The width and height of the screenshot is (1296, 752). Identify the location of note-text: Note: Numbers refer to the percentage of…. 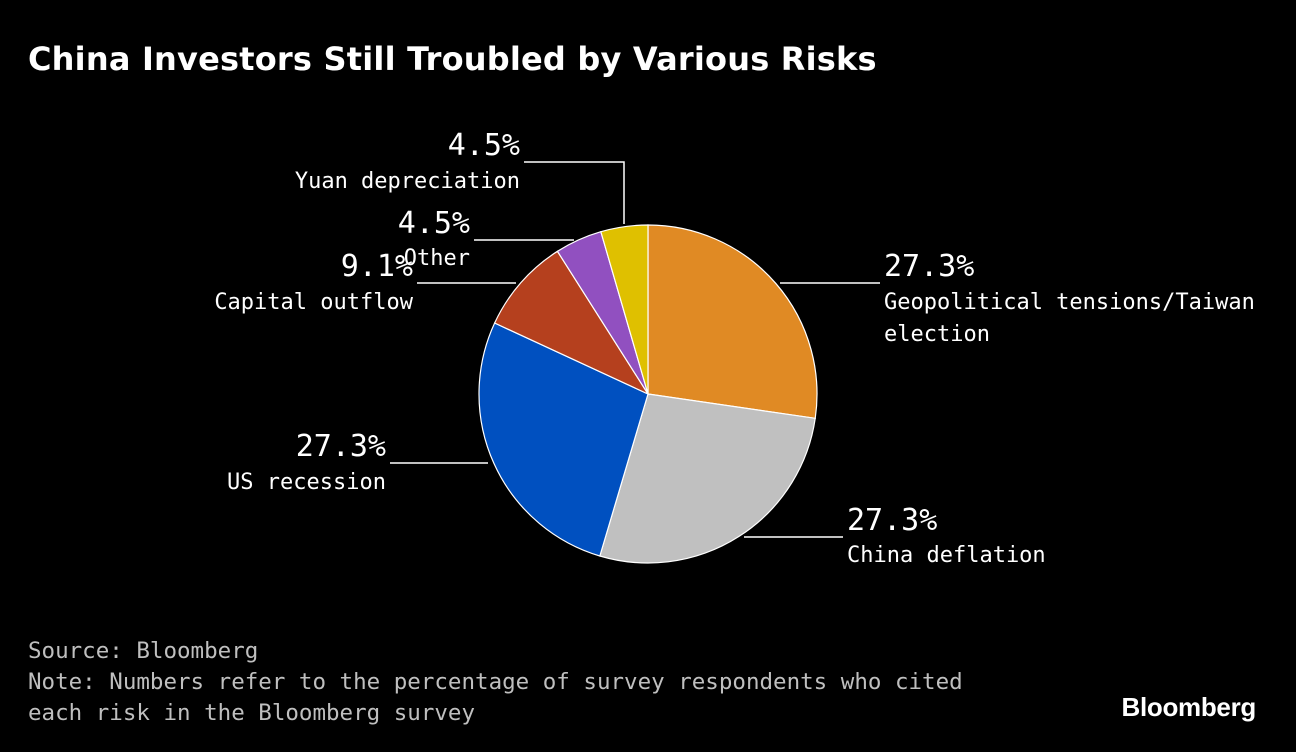
(495, 697).